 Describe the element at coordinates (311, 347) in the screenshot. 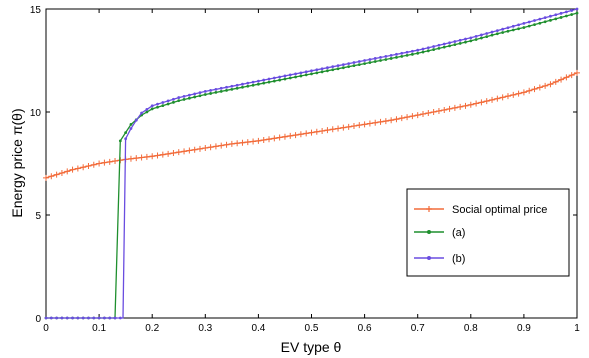

I see `x-axis-label: EV type θ` at that location.